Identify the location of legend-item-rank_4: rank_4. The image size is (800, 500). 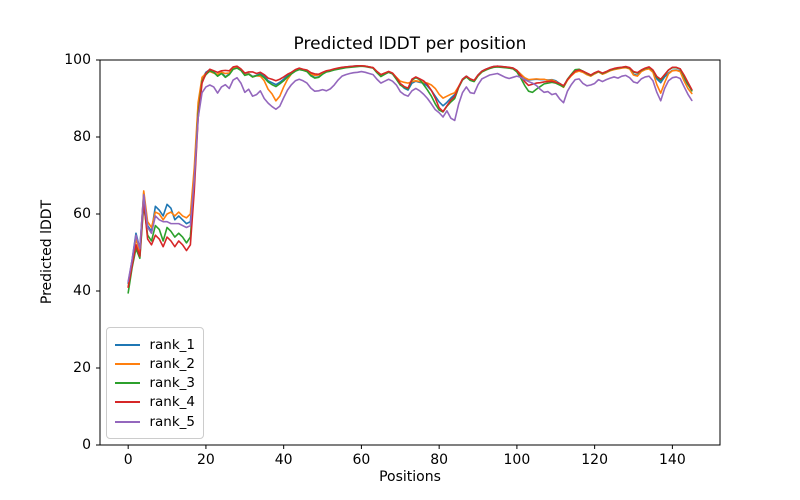
(155, 402).